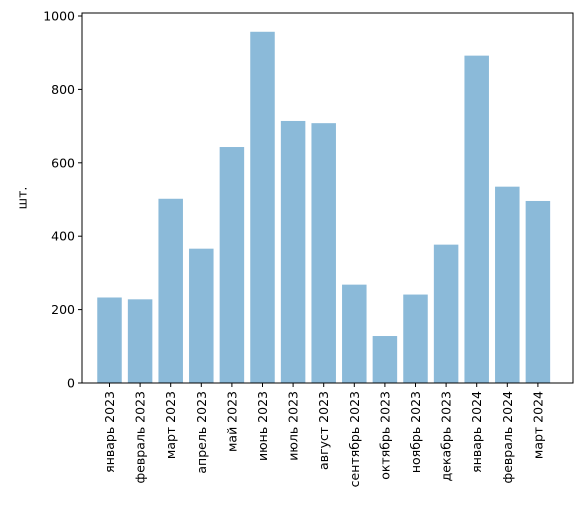 This screenshot has height=510, width=580. I want to click on y-tick-label: 200, so click(63, 309).